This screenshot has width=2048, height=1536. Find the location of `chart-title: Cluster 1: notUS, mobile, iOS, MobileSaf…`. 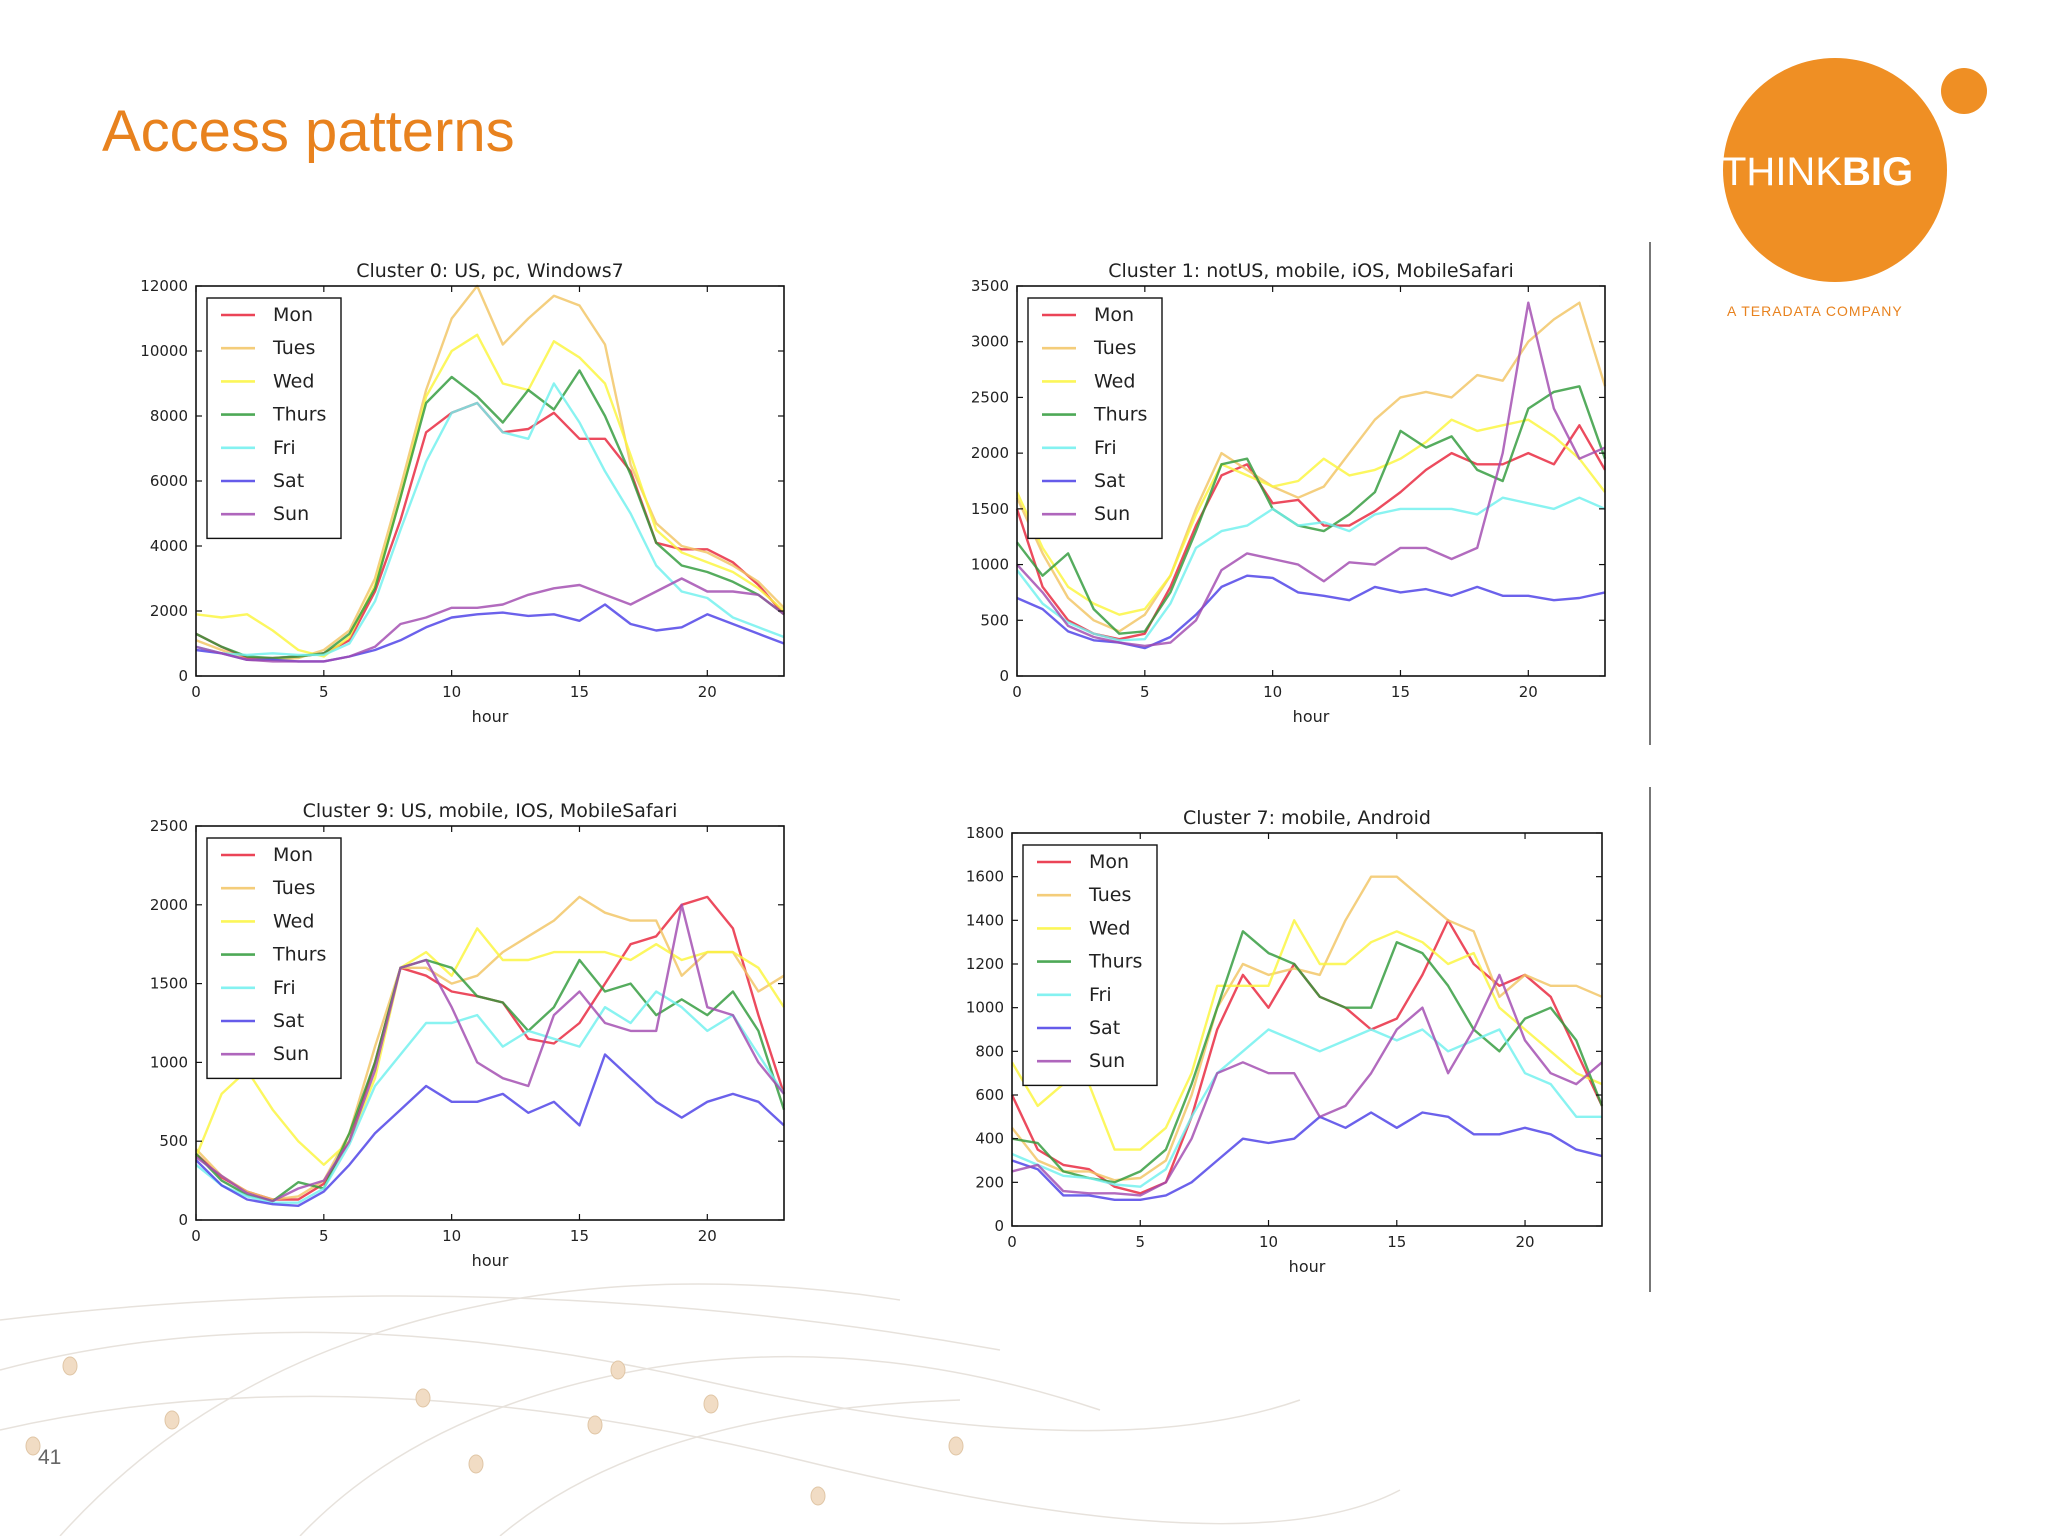

chart-title: Cluster 1: notUS, mobile, iOS, MobileSaf… is located at coordinates (1311, 271).